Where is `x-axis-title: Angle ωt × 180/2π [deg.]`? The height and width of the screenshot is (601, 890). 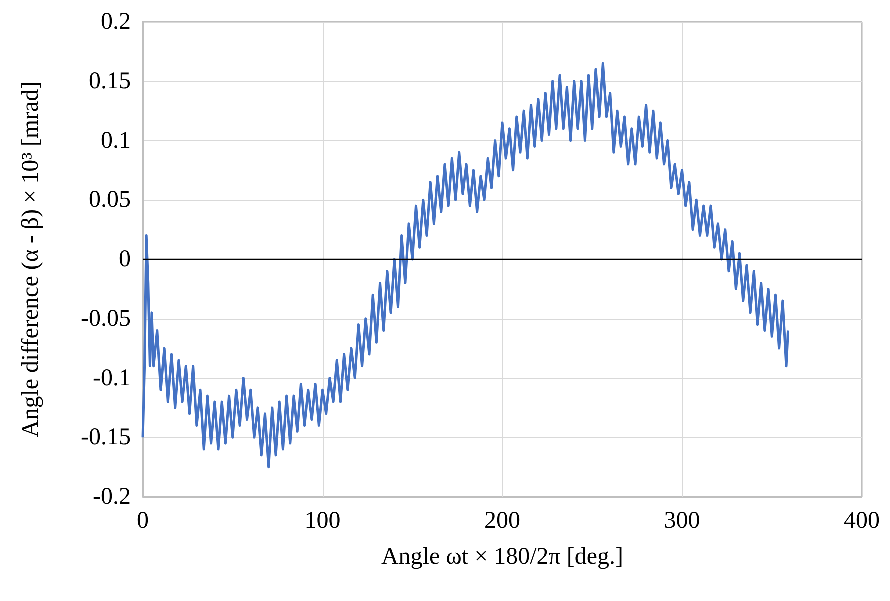
x-axis-title: Angle ωt × 180/2π [deg.] is located at coordinates (502, 557).